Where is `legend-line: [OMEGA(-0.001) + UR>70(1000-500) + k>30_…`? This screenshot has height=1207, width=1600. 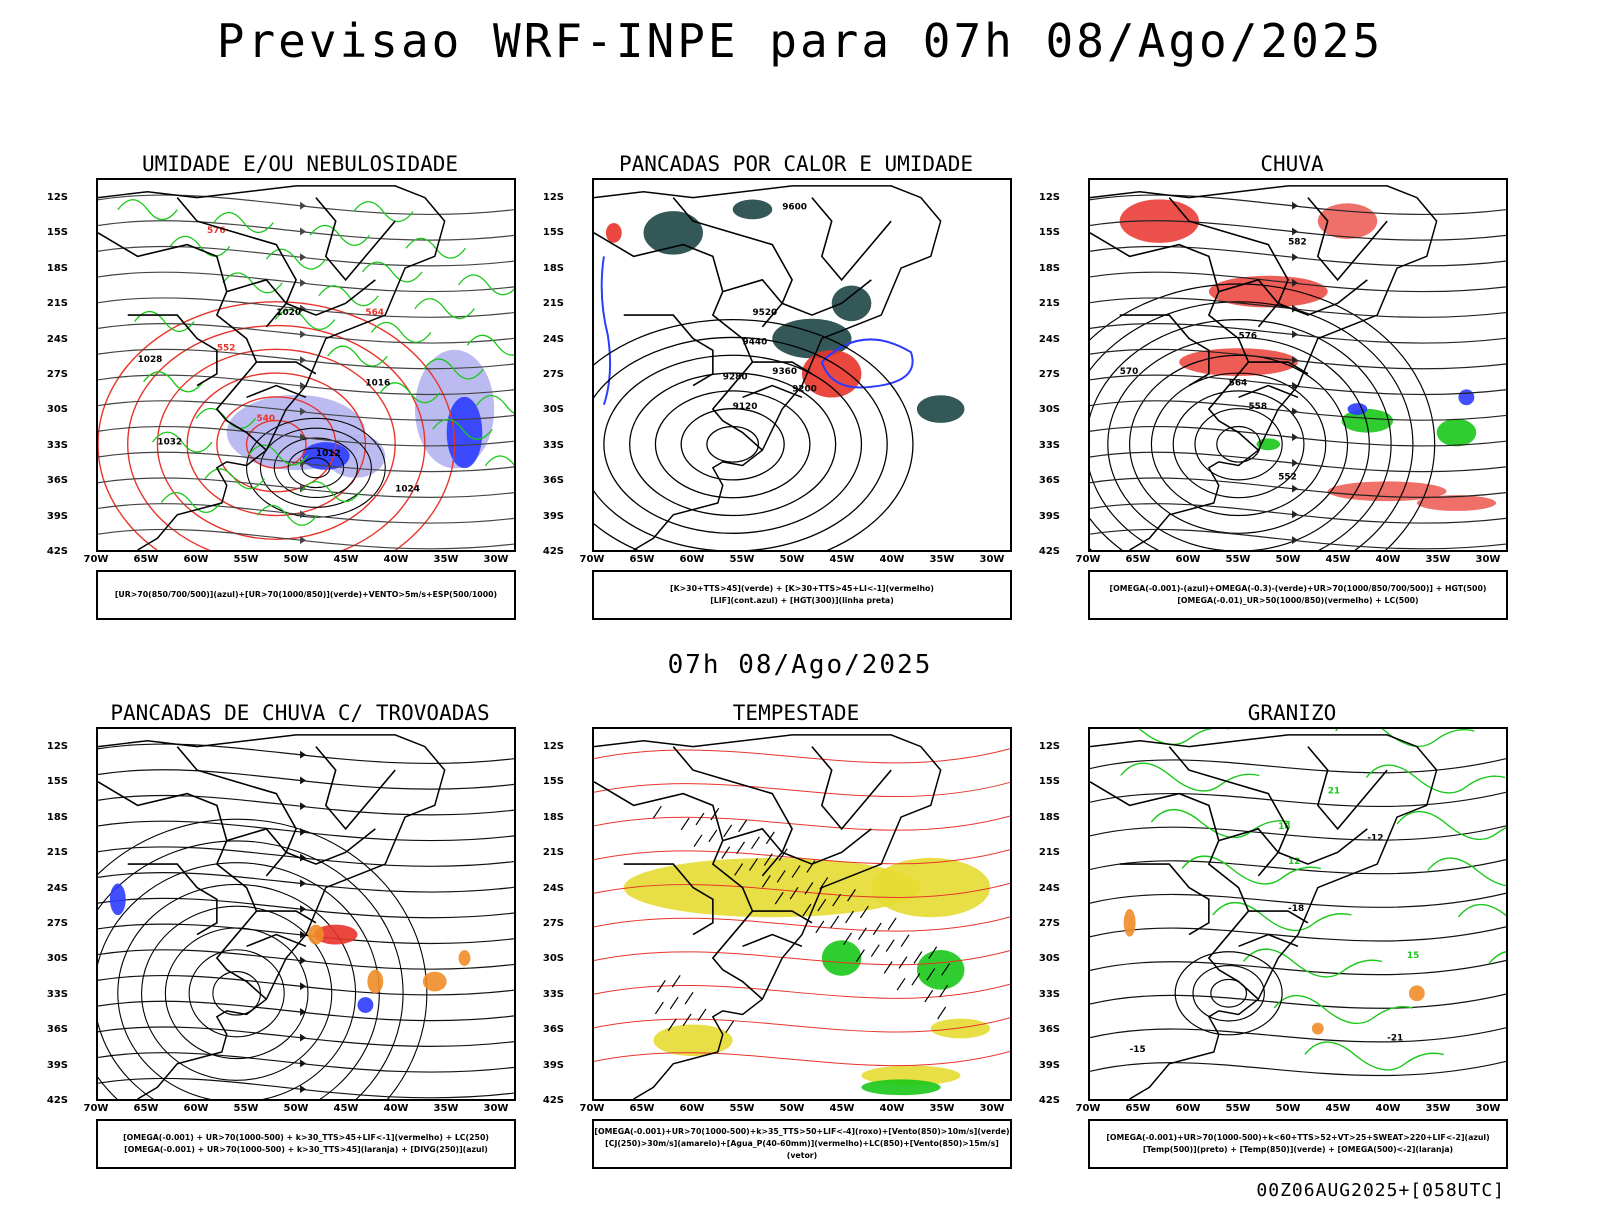
legend-line: [OMEGA(-0.001) + UR>70(1000-500) + k>30_… is located at coordinates (306, 1137).